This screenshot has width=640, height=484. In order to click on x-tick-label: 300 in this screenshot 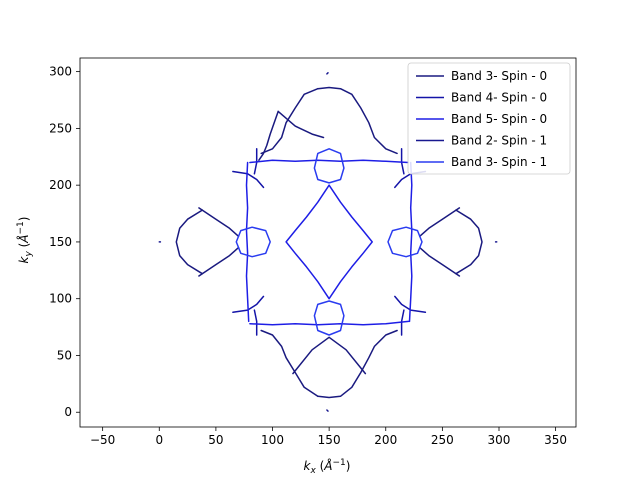, I will do `click(499, 440)`.